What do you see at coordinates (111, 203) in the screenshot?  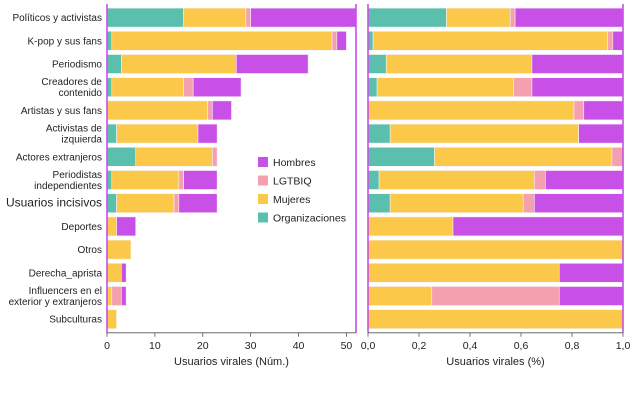 I see `bar-abs-usuarios-incisivos-organizaciones` at bounding box center [111, 203].